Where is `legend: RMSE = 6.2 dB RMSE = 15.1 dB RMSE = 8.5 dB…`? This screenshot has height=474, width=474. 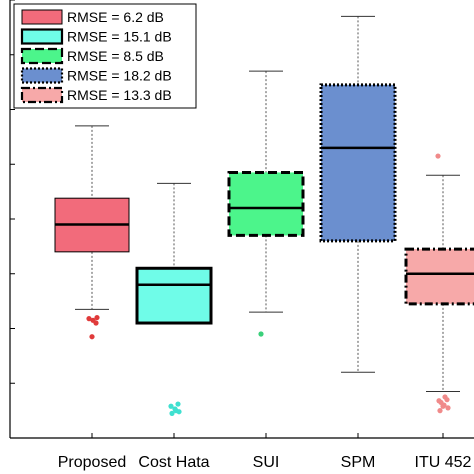 legend: RMSE = 6.2 dB RMSE = 15.1 dB RMSE = 8.5 dB… is located at coordinates (105, 56).